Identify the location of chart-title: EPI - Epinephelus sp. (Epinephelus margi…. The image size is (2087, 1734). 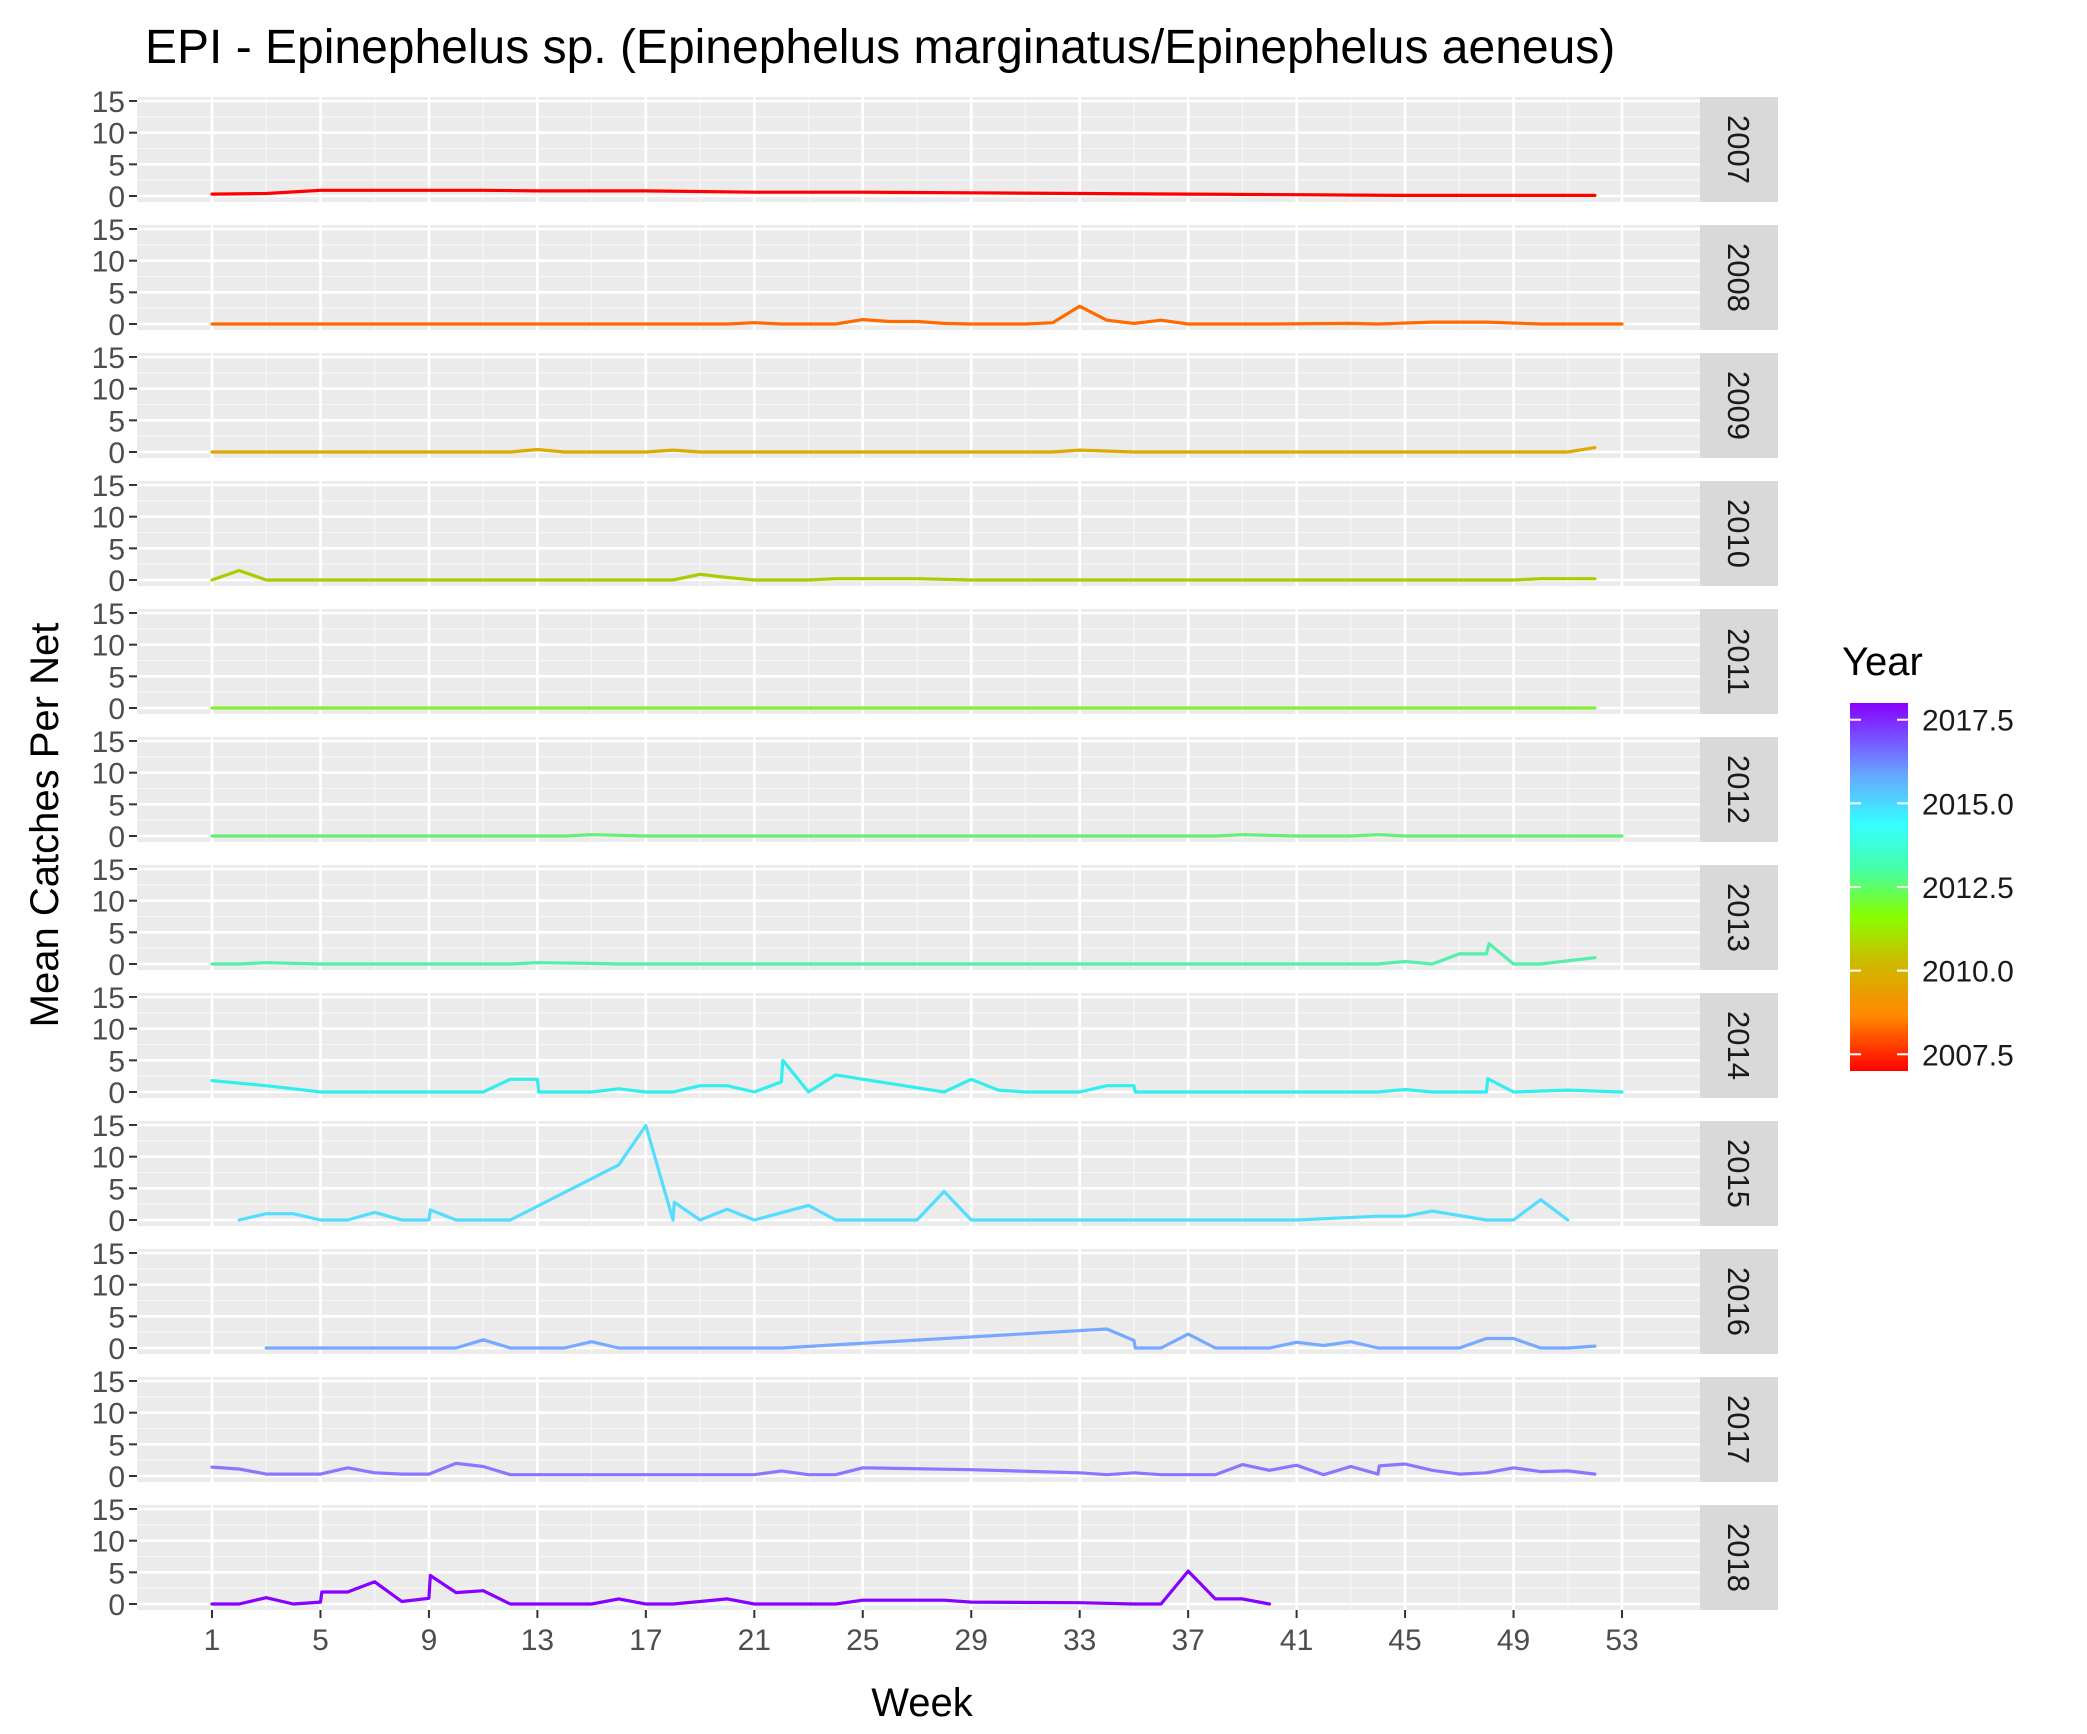
(880, 47).